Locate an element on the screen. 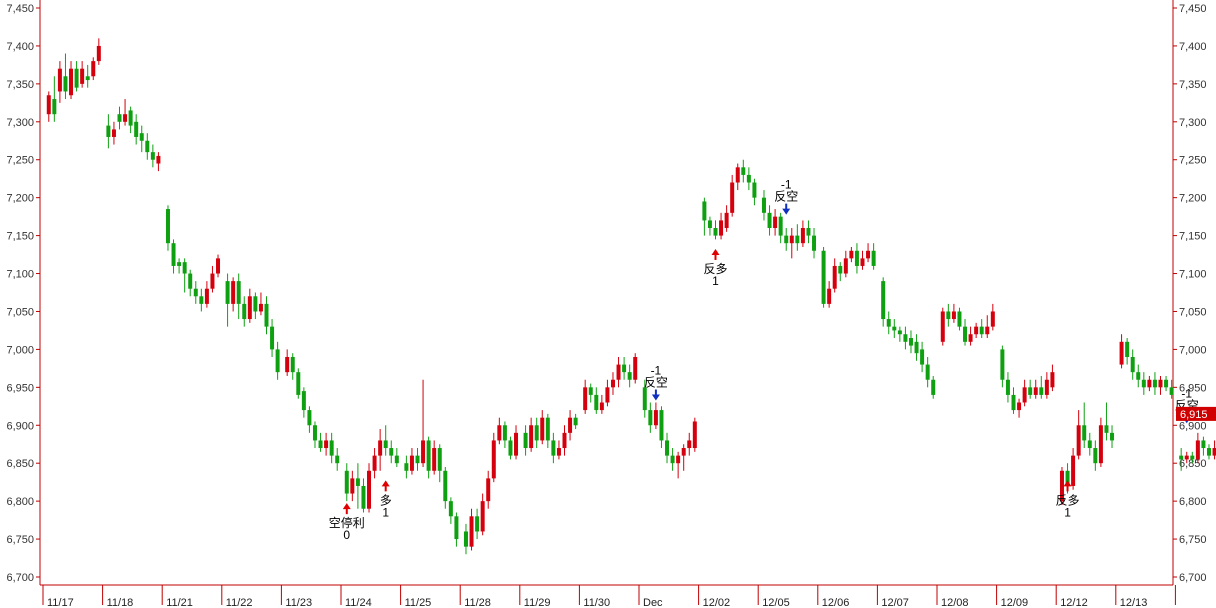  y-tick-label-left: 7,100 is located at coordinates (20, 275).